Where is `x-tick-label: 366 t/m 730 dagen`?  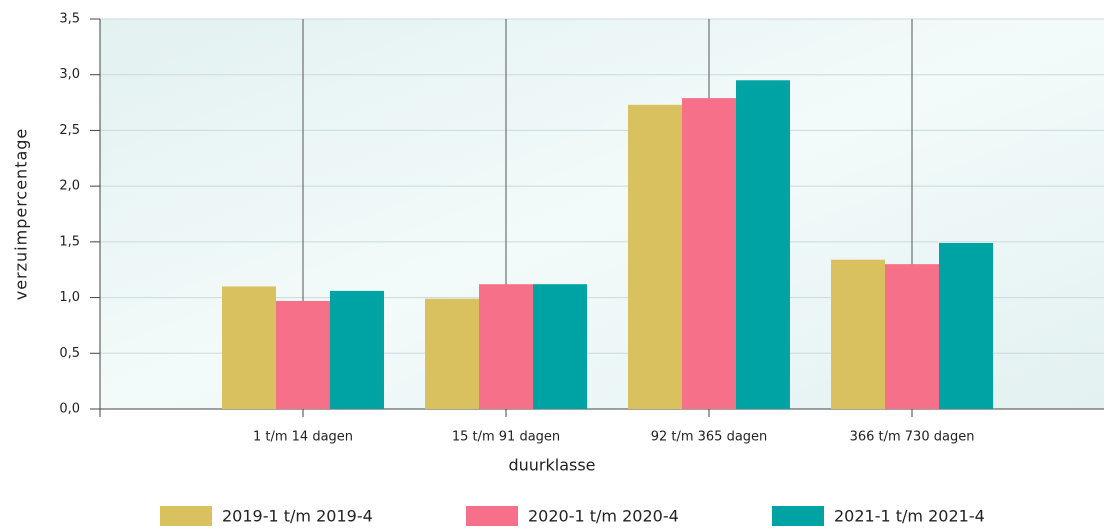 x-tick-label: 366 t/m 730 dagen is located at coordinates (912, 437).